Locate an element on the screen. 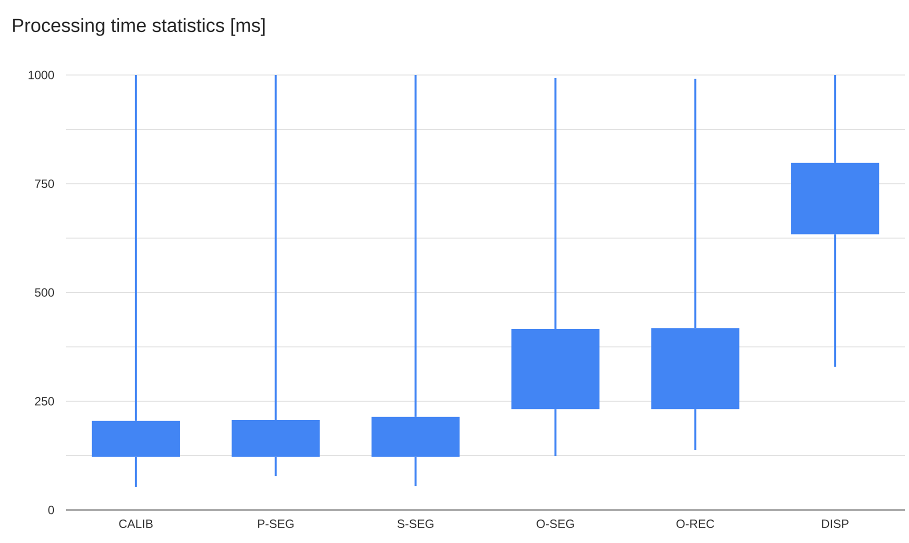 Image resolution: width=909 pixels, height=543 pixels. y-tick-label: 500 is located at coordinates (44, 292).